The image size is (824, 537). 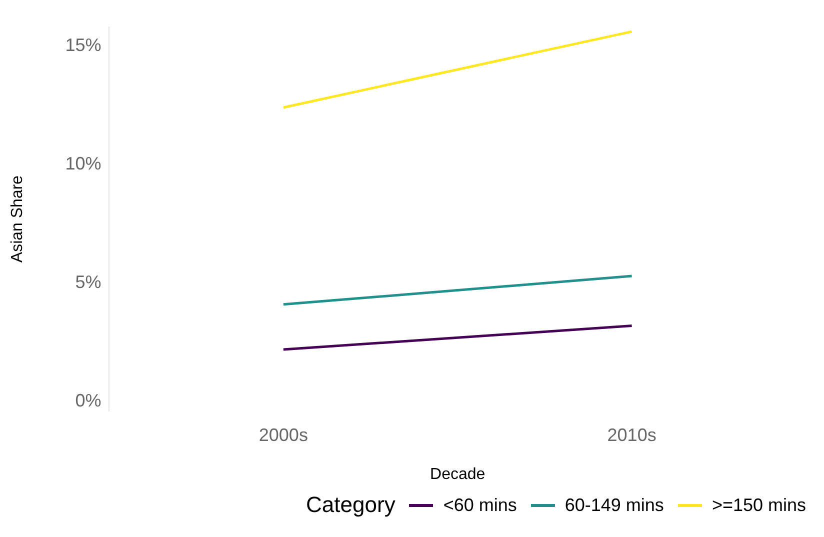 I want to click on y-tick-label: 10%, so click(x=83, y=163).